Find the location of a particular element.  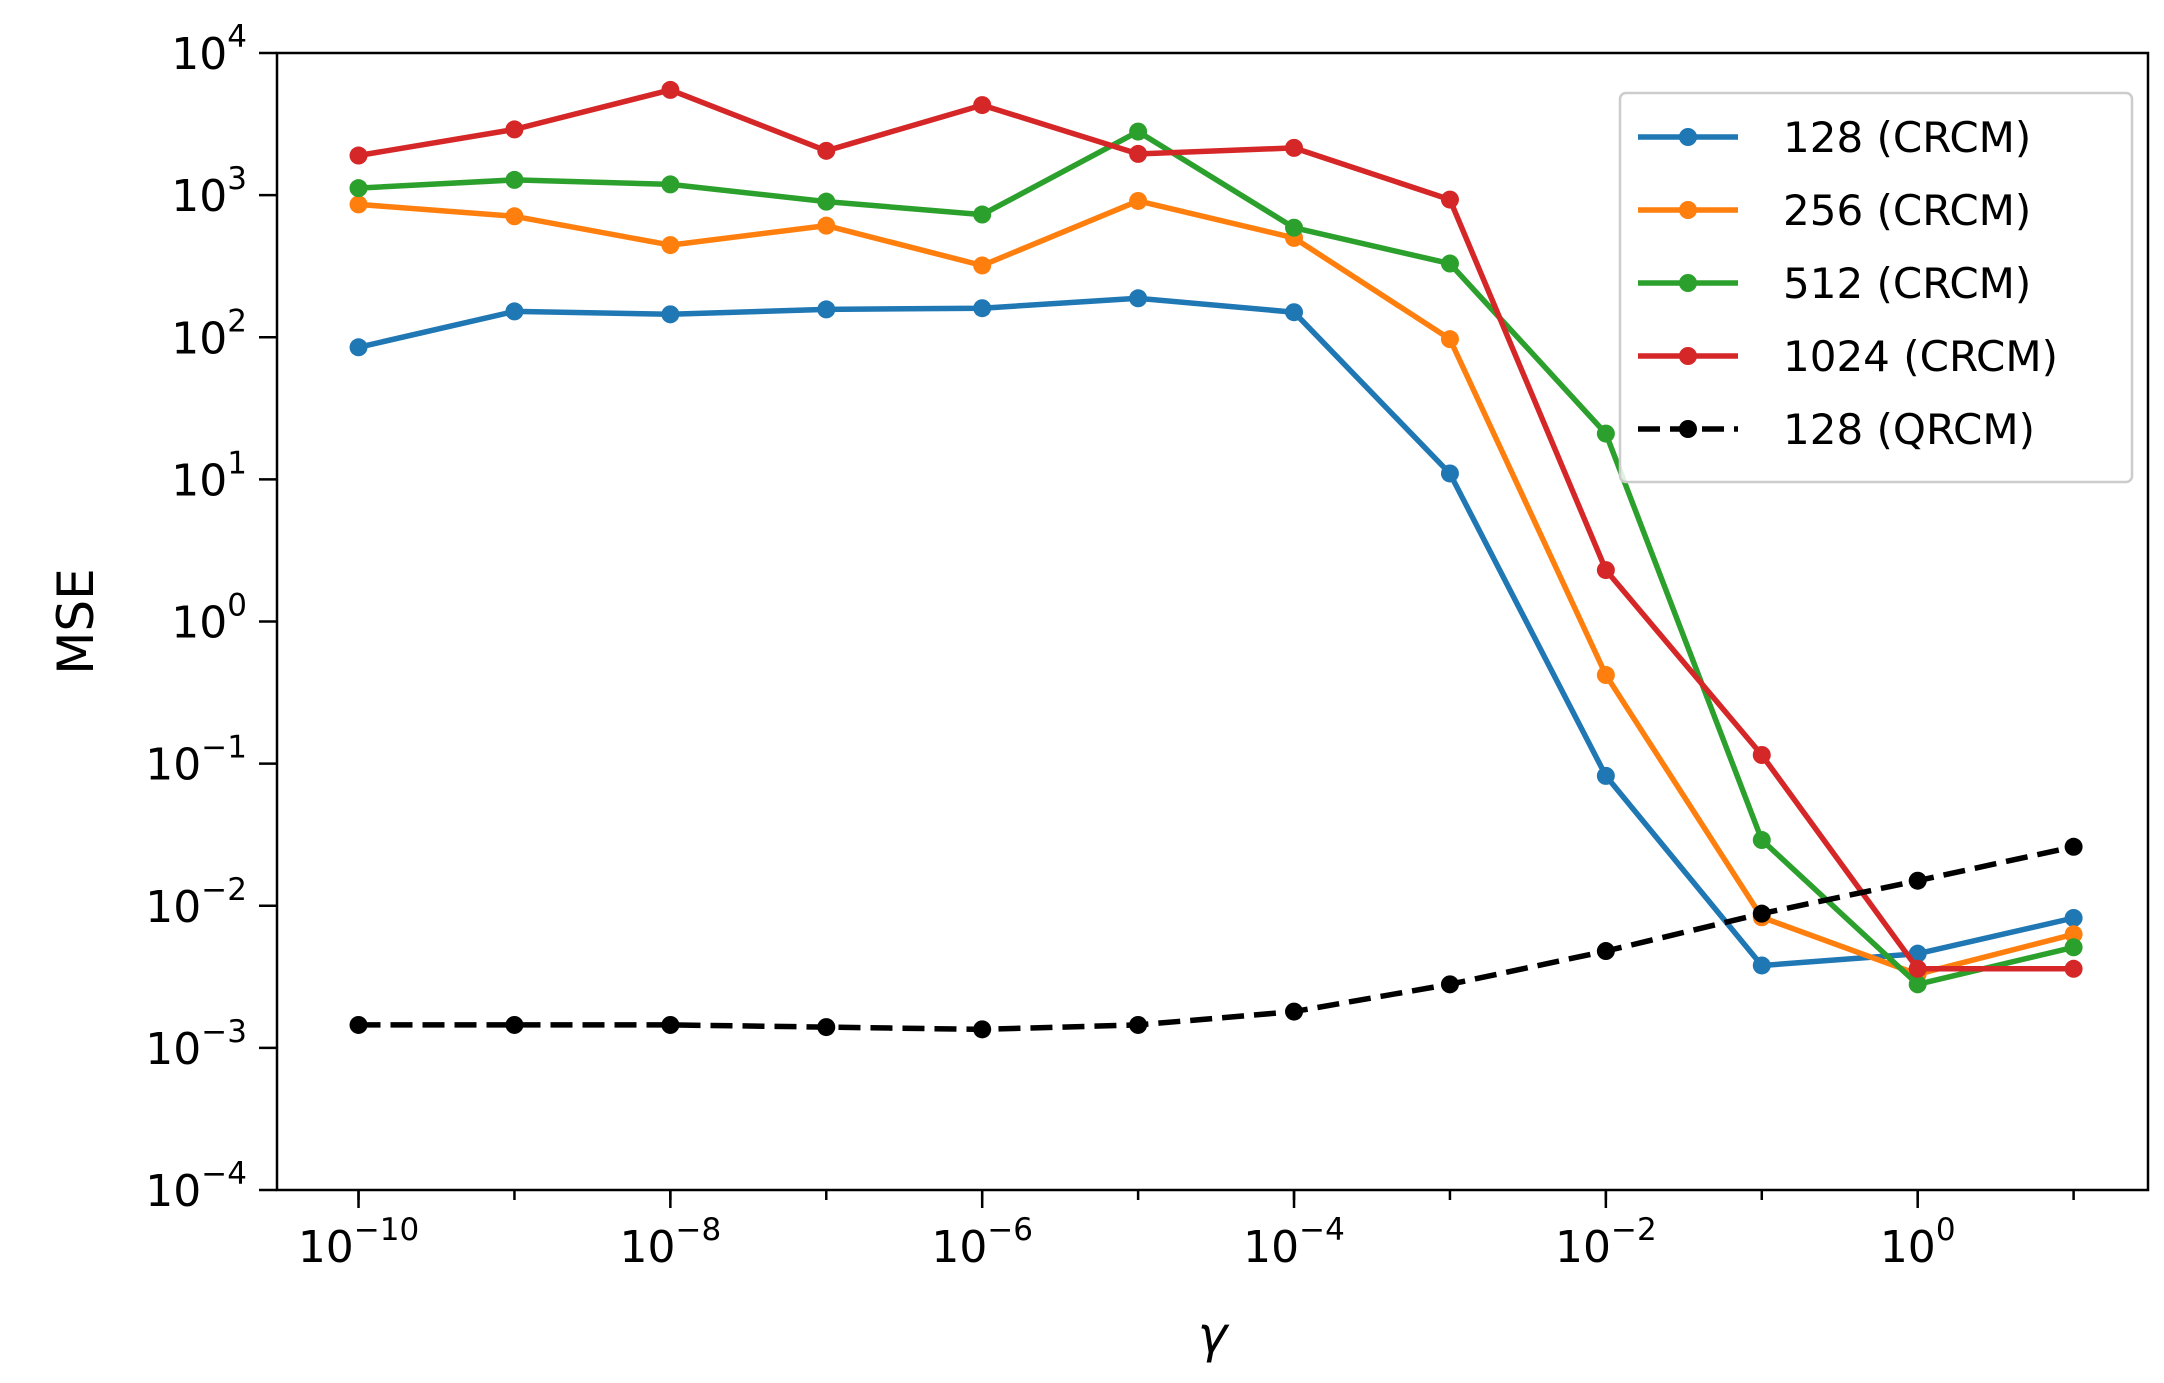

legend-item: 256 (CRCM) is located at coordinates (1834, 210).